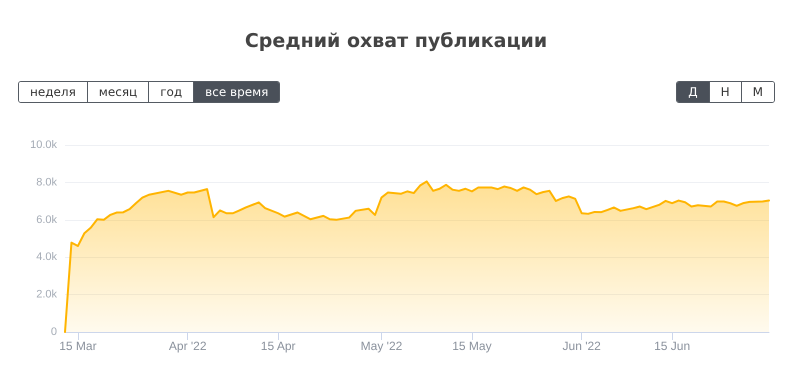 The height and width of the screenshot is (378, 792). I want to click on text: все время, so click(236, 92).